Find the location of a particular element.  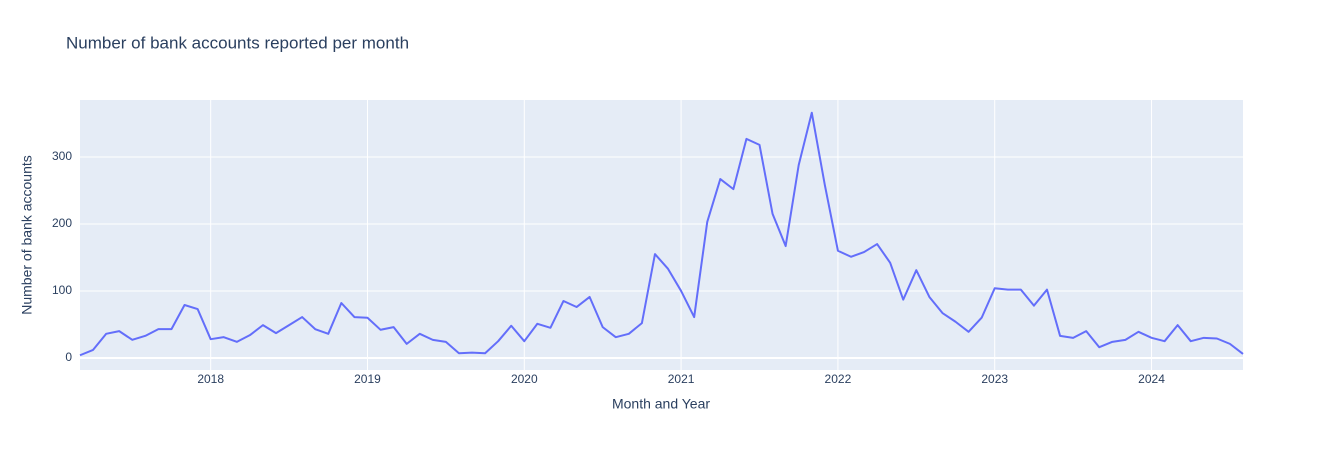

y-tick-label: 100 is located at coordinates (62, 290).